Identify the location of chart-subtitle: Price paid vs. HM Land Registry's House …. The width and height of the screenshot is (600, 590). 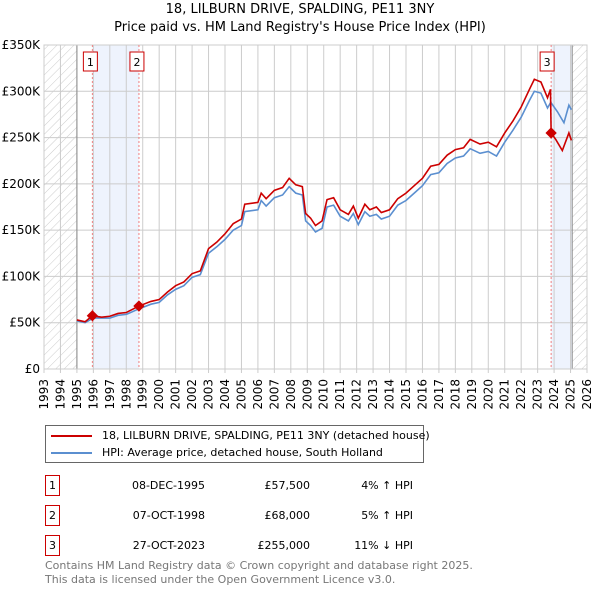
(300, 27).